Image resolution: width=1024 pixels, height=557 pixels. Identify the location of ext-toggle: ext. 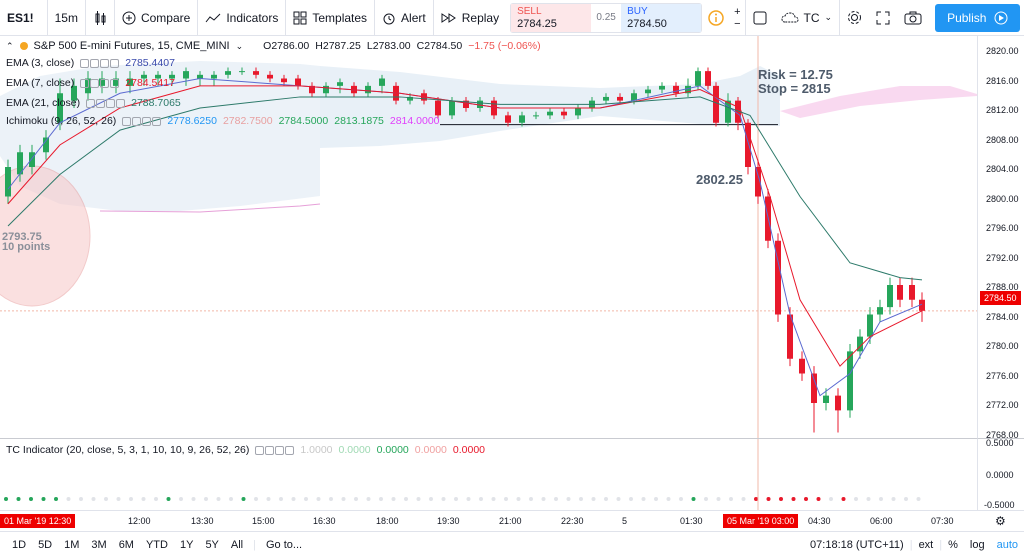
(926, 544).